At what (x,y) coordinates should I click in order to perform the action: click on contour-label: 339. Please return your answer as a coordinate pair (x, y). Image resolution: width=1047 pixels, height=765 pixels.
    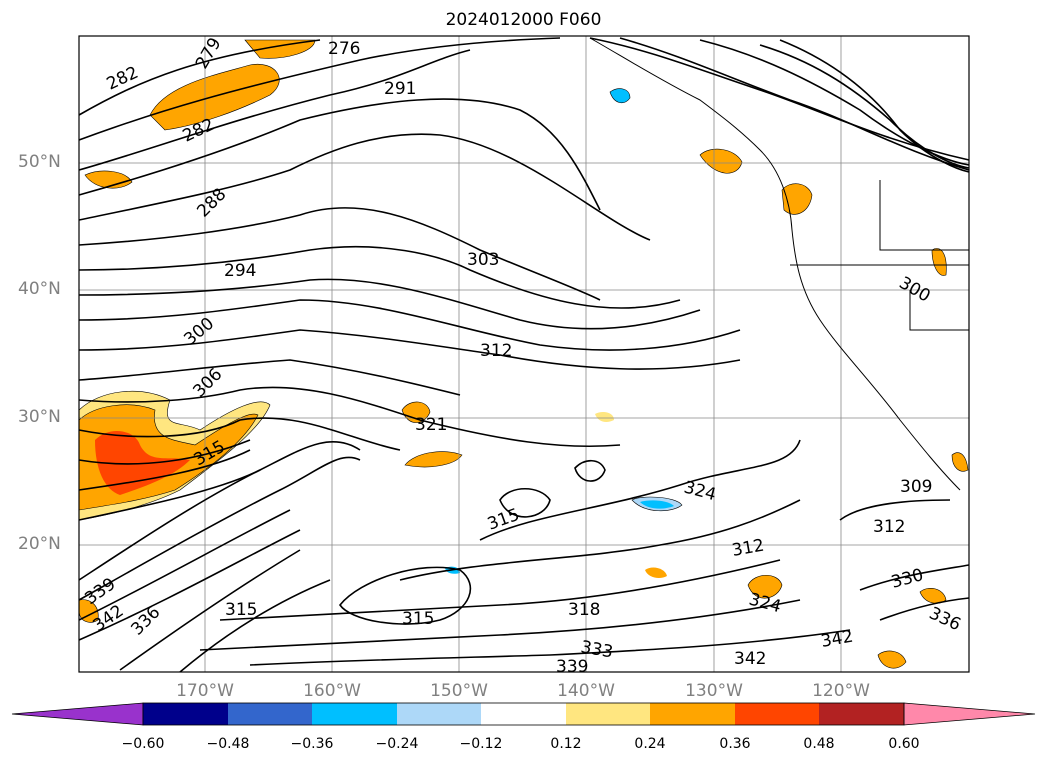
    Looking at the image, I should click on (572, 667).